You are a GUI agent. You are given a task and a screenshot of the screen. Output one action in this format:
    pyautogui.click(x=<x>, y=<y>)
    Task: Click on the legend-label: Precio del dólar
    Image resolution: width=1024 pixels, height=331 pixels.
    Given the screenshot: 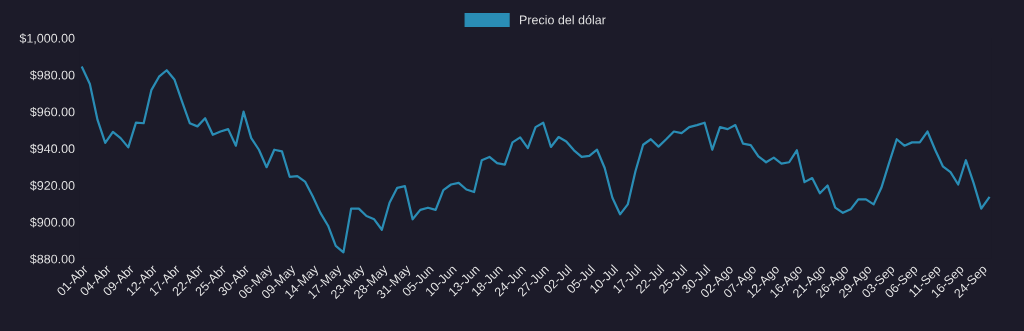 What is the action you would take?
    pyautogui.click(x=563, y=20)
    